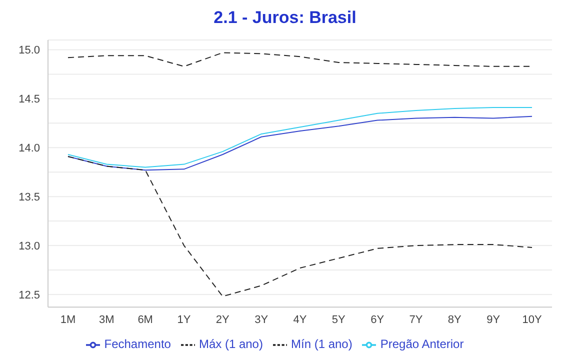 This screenshot has height=360, width=570. What do you see at coordinates (29, 50) in the screenshot?
I see `text: 15.0` at bounding box center [29, 50].